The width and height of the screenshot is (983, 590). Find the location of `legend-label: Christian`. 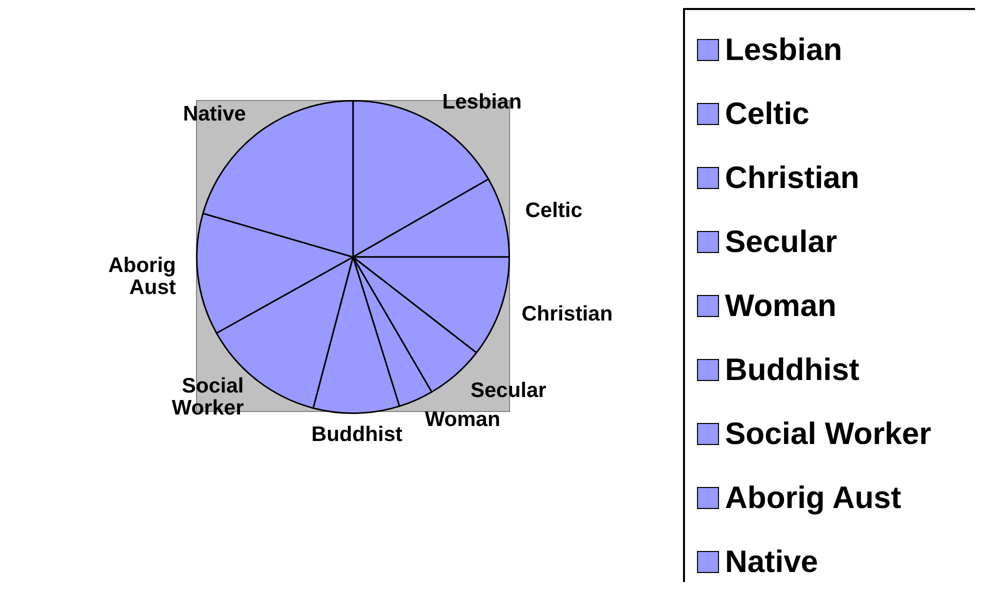

legend-label: Christian is located at coordinates (792, 178).